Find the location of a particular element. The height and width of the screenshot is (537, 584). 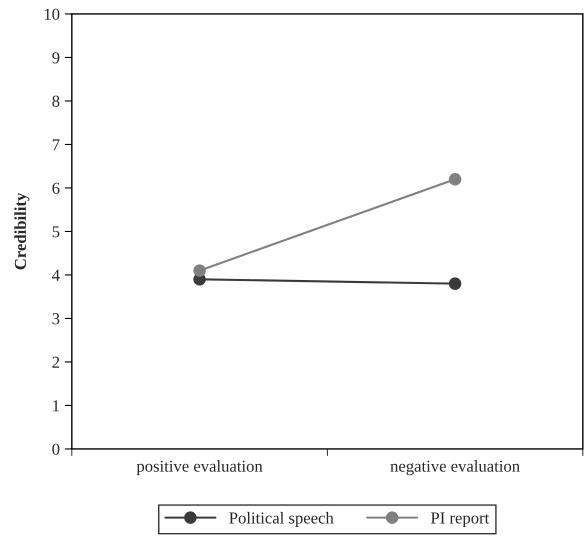

y-tick-label: 2 is located at coordinates (56, 362).